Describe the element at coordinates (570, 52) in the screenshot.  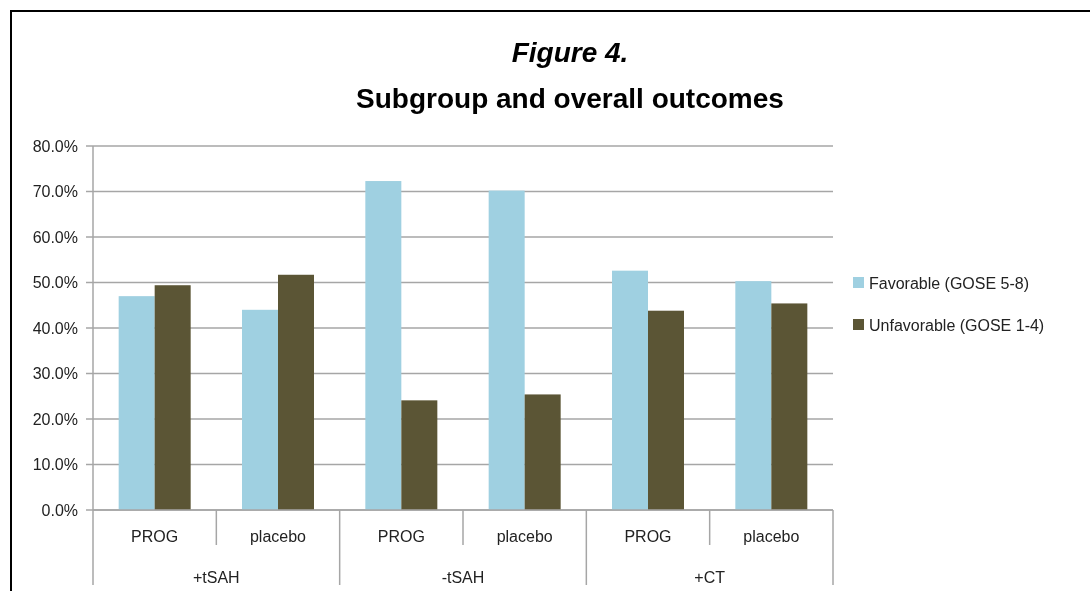
I see `chart-title: Figure 4.` at that location.